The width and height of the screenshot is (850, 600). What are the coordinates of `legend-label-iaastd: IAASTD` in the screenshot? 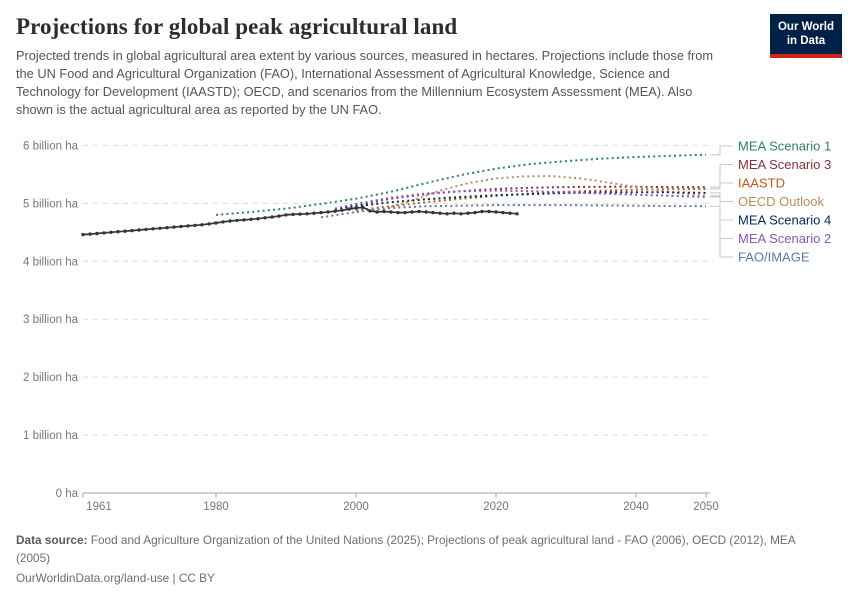 It's located at (761, 183).